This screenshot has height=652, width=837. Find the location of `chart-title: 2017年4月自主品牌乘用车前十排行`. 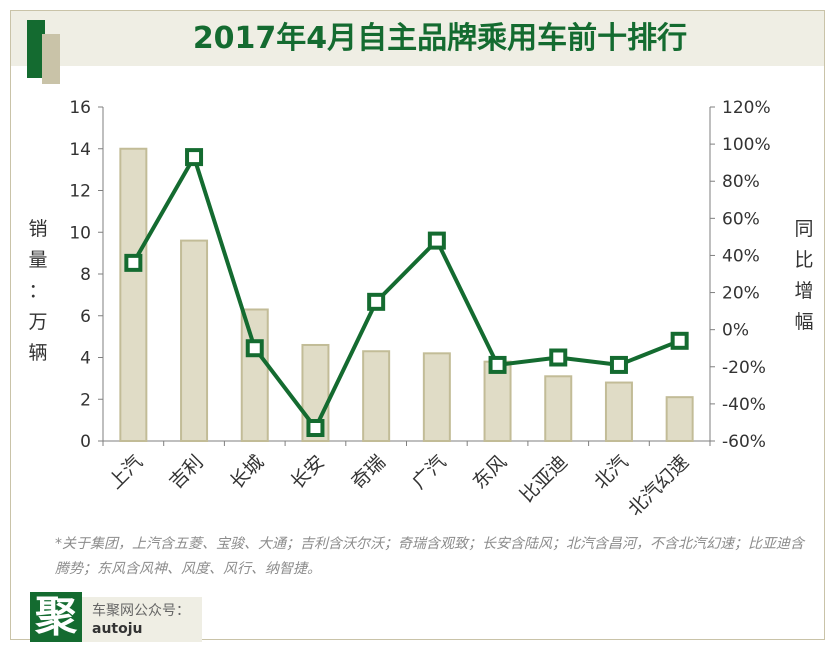

chart-title: 2017年4月自主品牌乘用车前十排行 is located at coordinates (440, 38).